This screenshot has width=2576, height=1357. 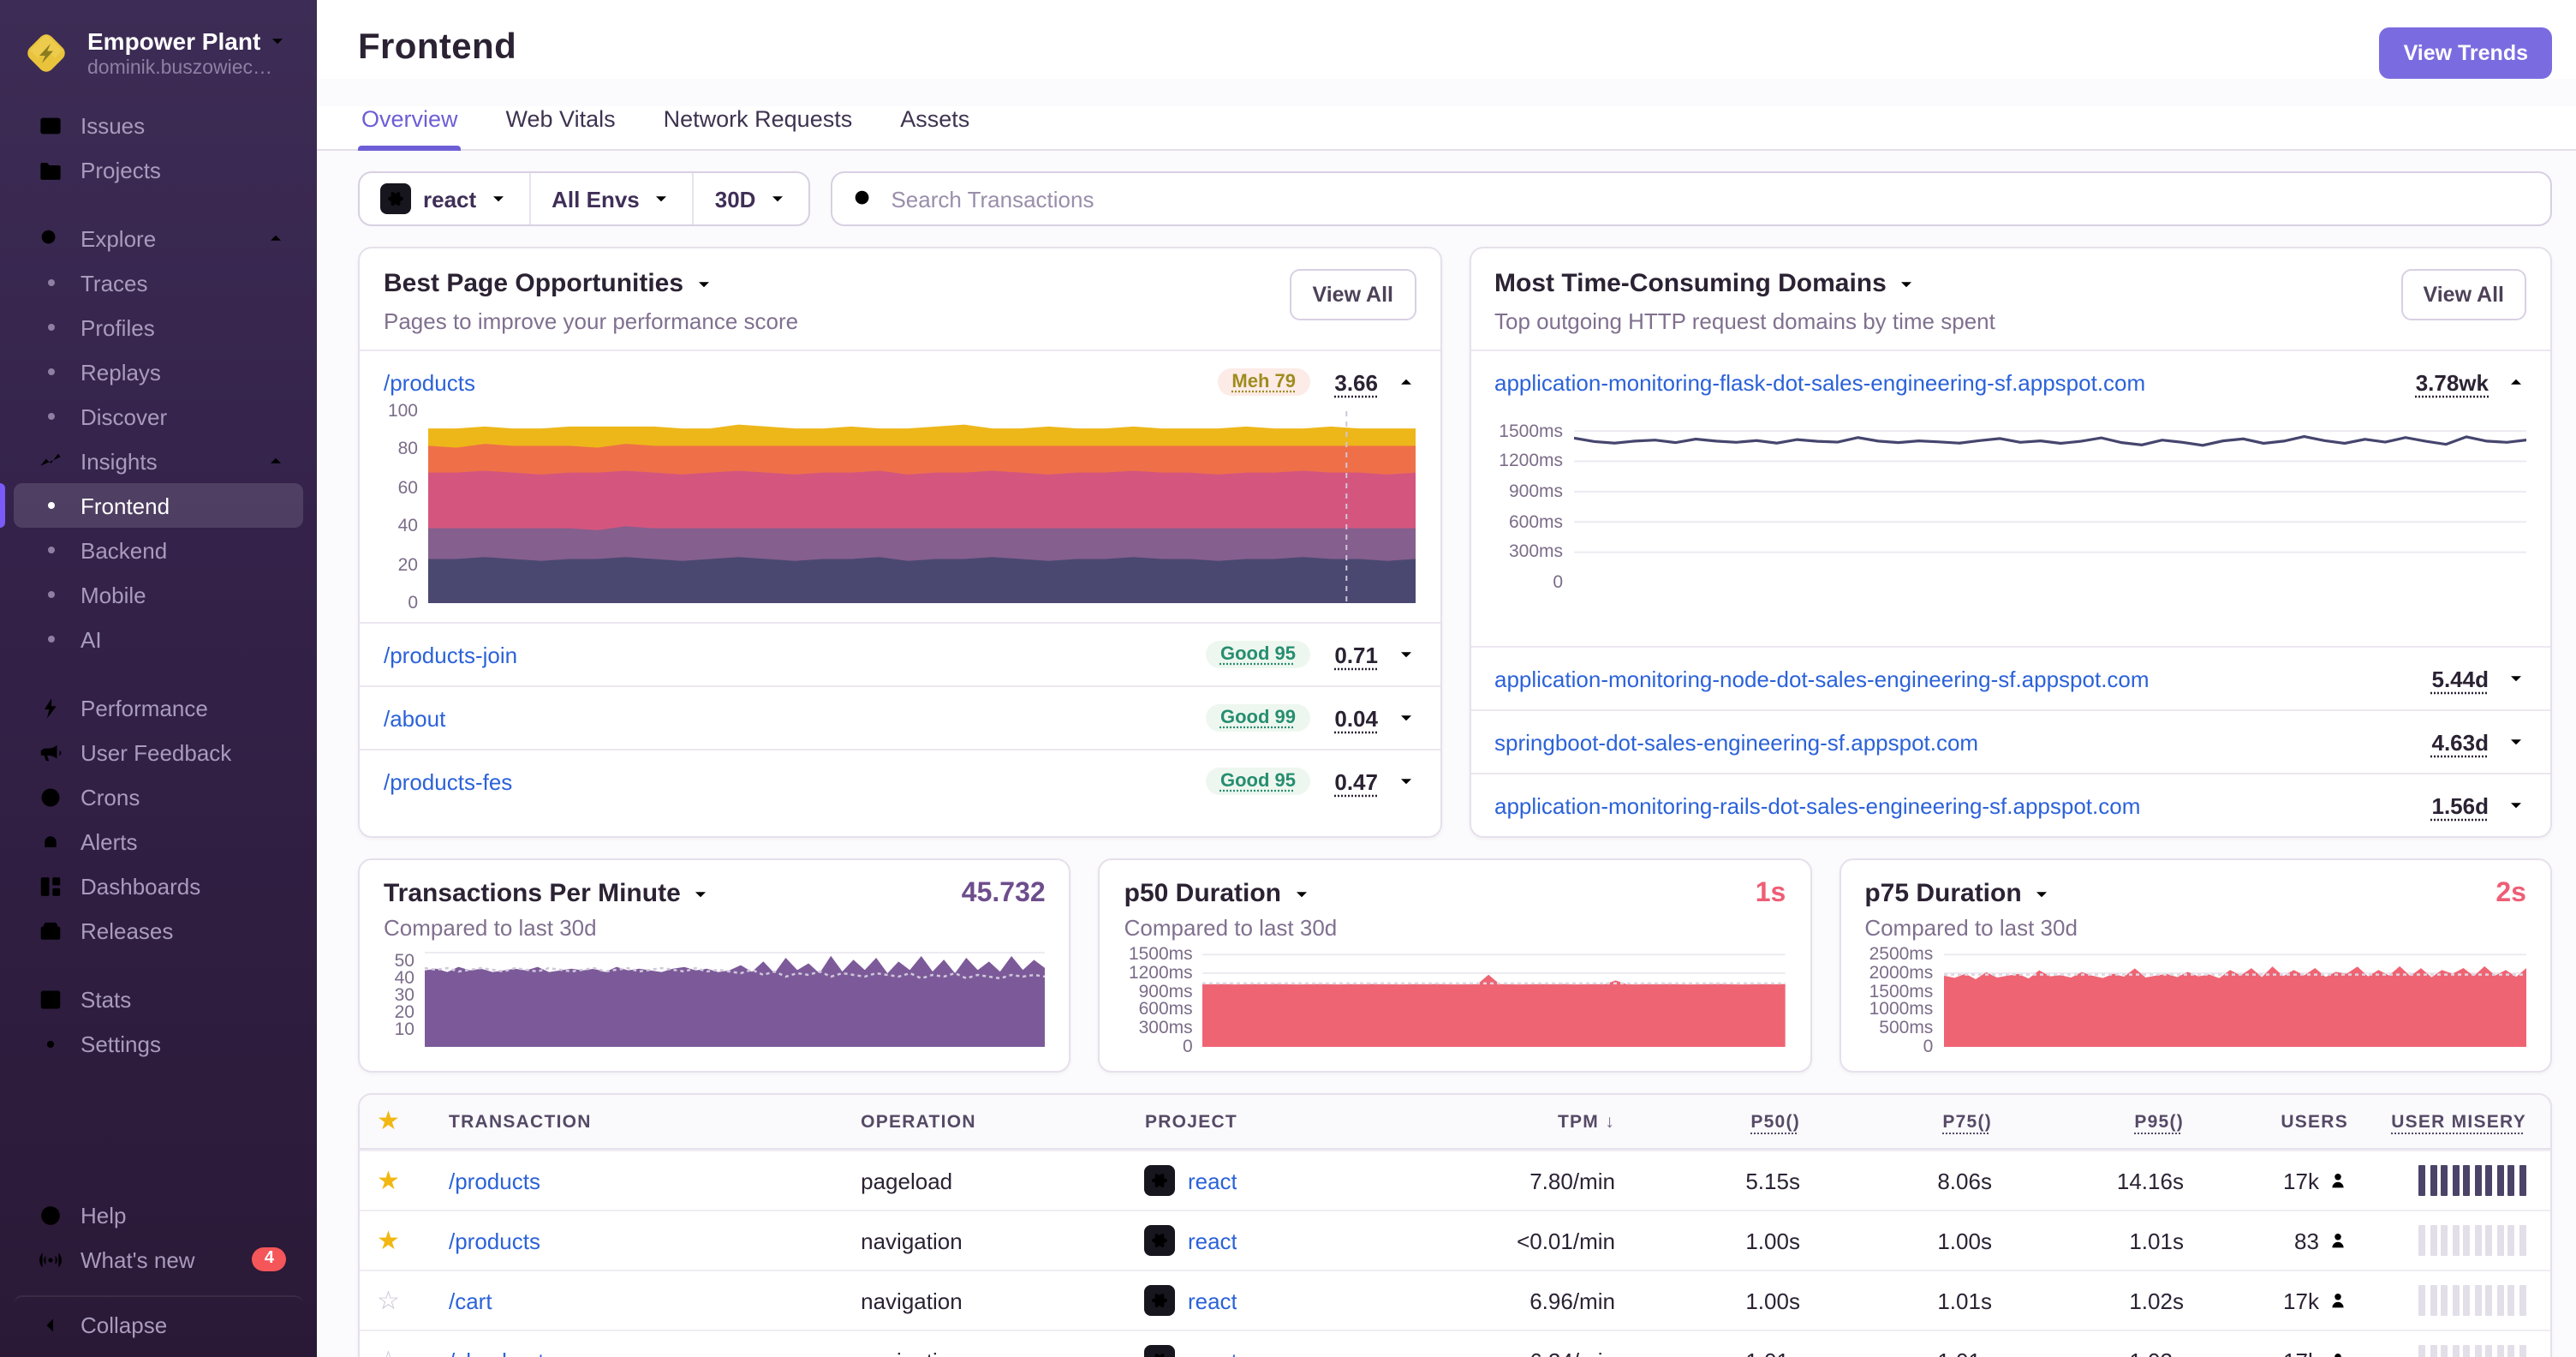 What do you see at coordinates (1356, 382) in the screenshot?
I see `opportunity-score: 3.66` at bounding box center [1356, 382].